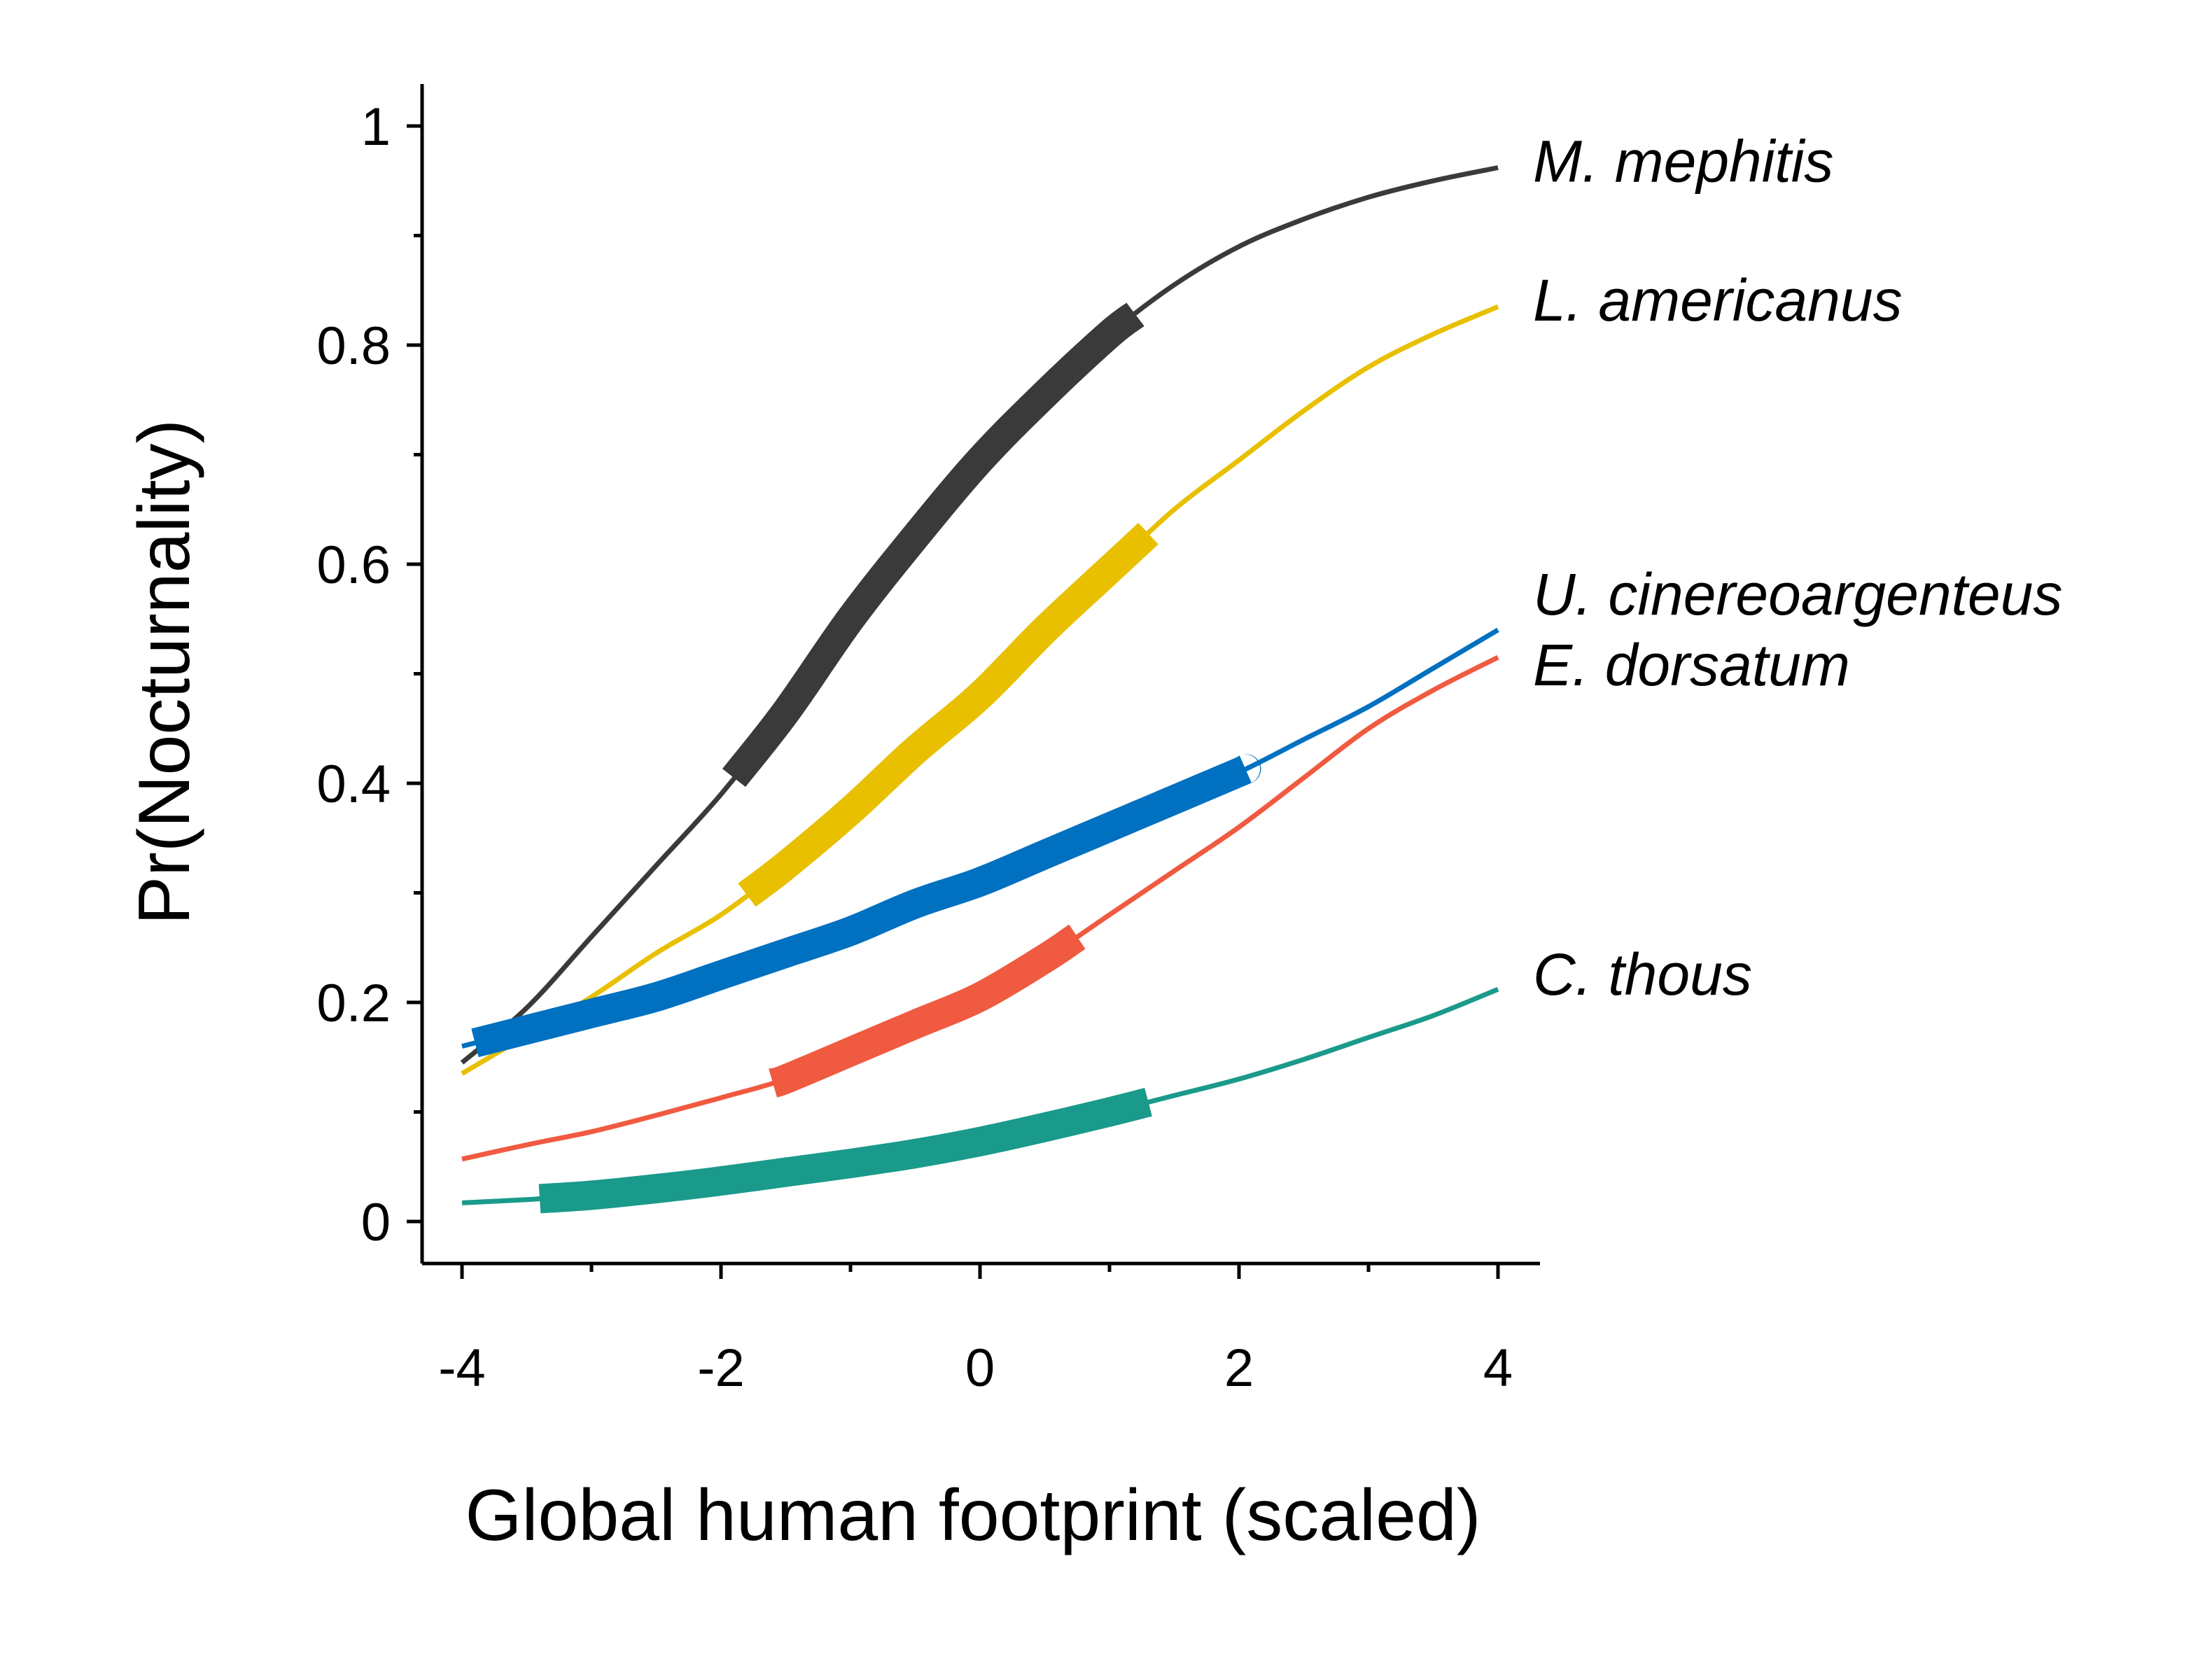 This screenshot has height=1680, width=2205. I want to click on x-axis-title: Global human footprint (scaled), so click(973, 1515).